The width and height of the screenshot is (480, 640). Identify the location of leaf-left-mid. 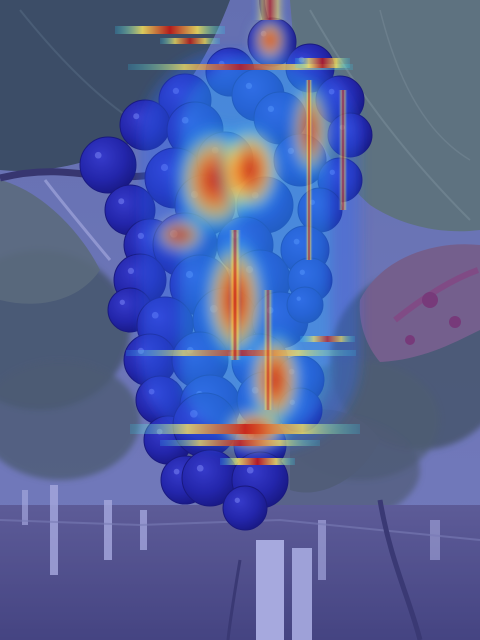
(50, 242).